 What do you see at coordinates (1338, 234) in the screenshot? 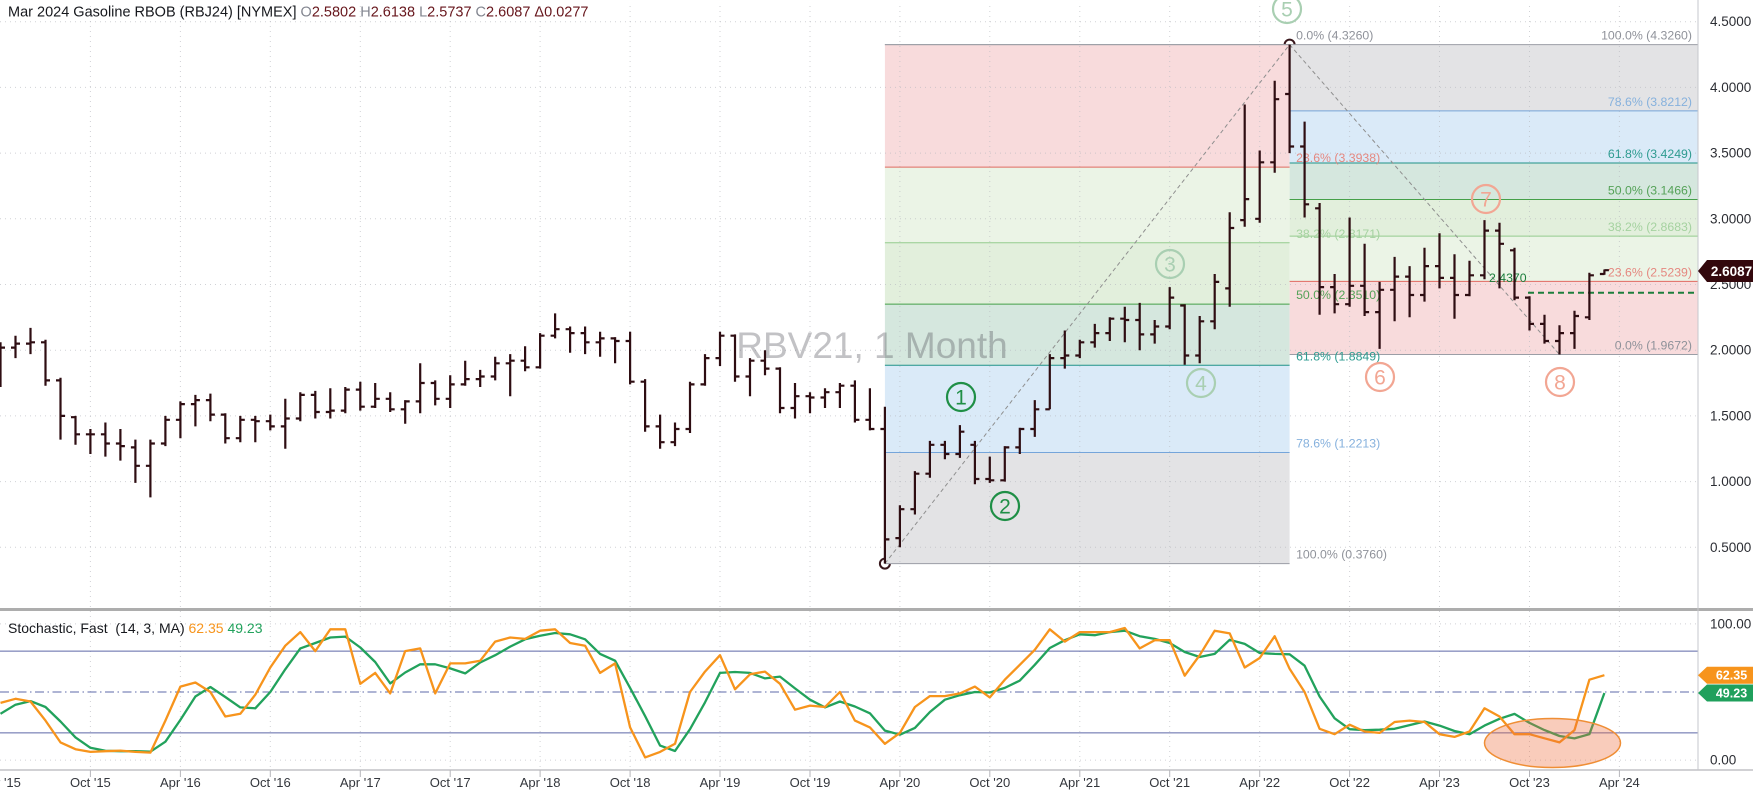
I see `svg-text: 38.2% (2.8171)` at bounding box center [1338, 234].